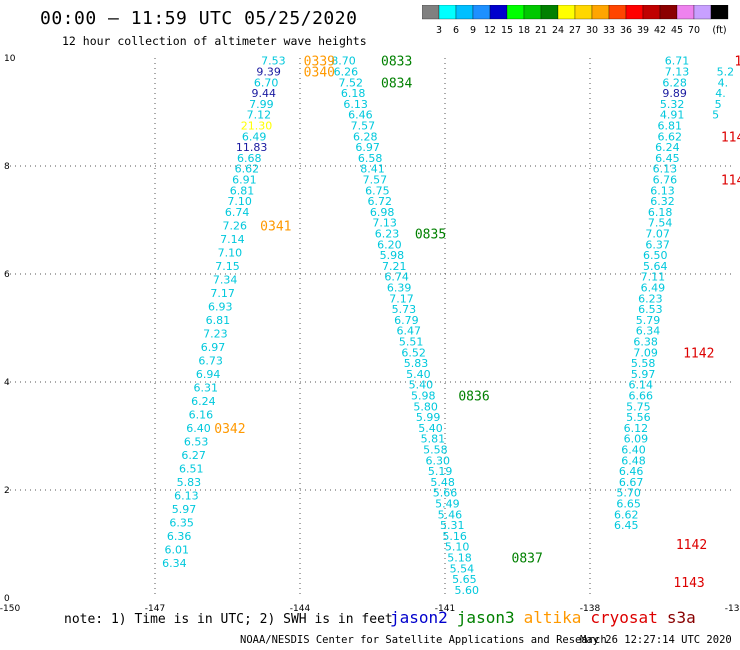  Describe the element at coordinates (7, 167) in the screenshot. I see `y-tick-label: 8` at that location.